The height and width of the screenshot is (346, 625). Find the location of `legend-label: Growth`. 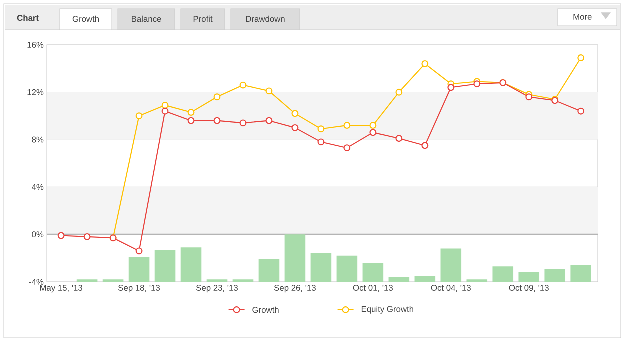

legend-label: Growth is located at coordinates (265, 310).